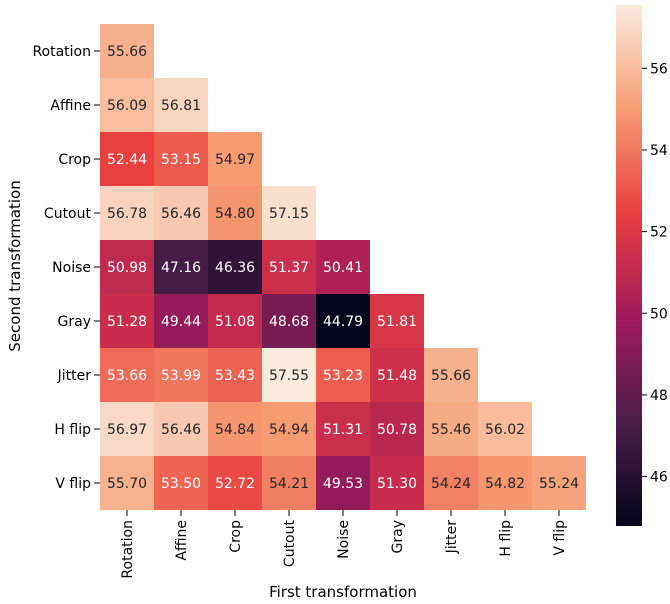 The height and width of the screenshot is (604, 670). I want to click on cell-value-label: 56.09, so click(127, 106).